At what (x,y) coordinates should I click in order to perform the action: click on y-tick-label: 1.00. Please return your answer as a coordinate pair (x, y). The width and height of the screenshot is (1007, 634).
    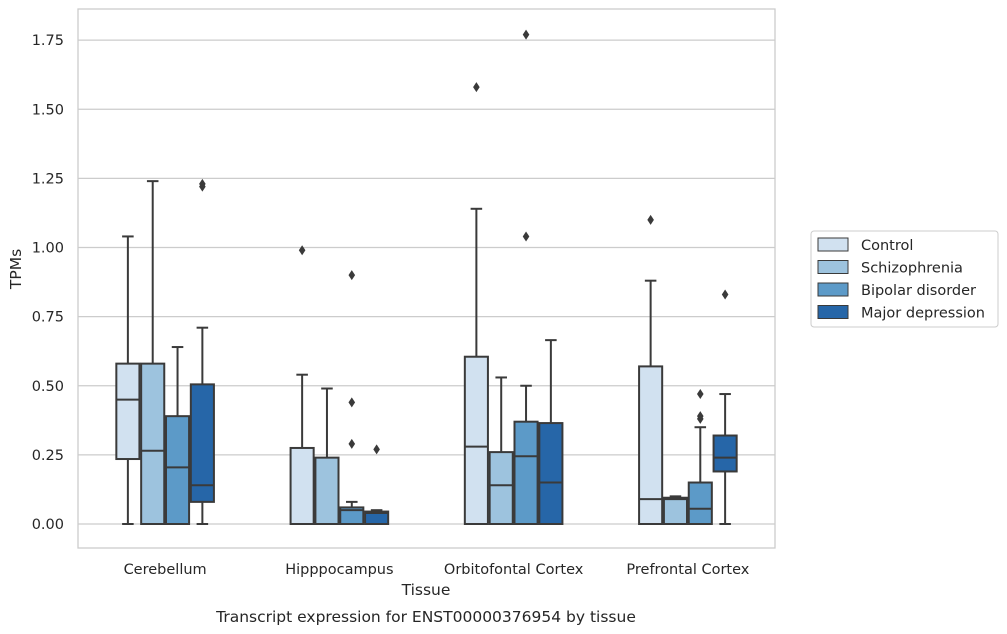
    Looking at the image, I should click on (48, 249).